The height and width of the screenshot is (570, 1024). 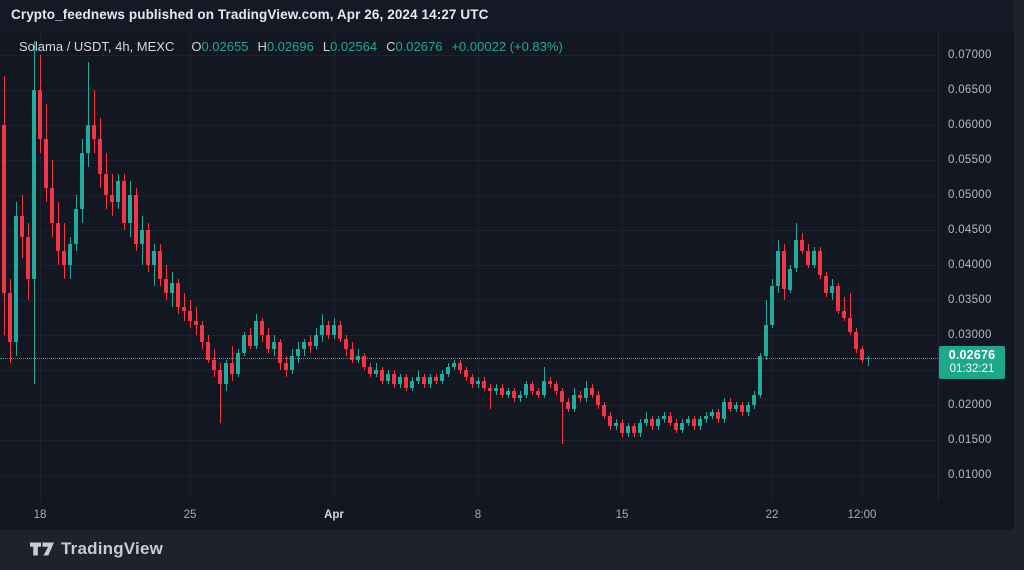 I want to click on tradingview-logo-icon, so click(x=42, y=549).